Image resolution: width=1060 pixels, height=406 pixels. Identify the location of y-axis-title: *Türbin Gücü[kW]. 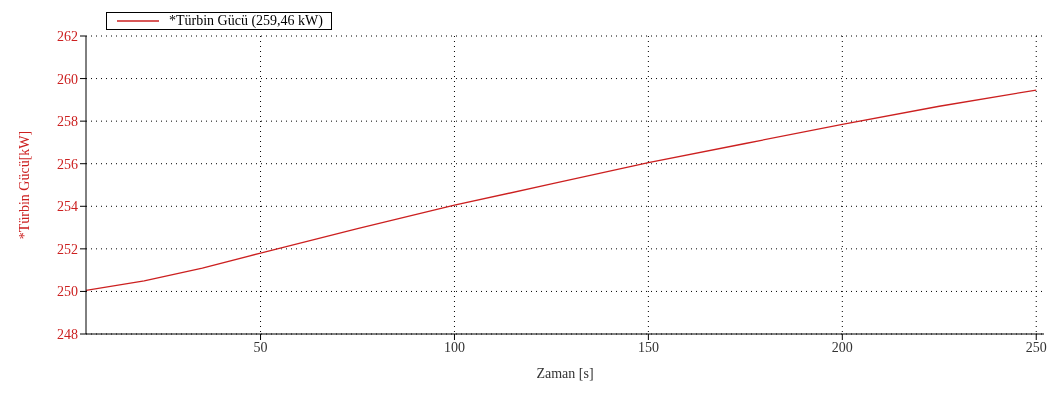
(24, 185).